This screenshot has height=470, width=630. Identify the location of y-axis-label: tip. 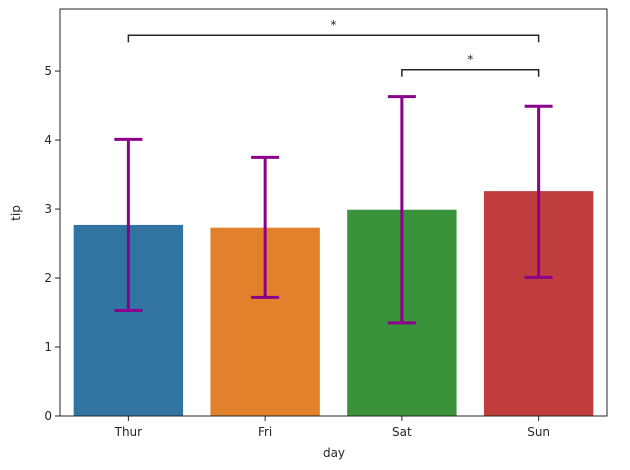
(16, 213).